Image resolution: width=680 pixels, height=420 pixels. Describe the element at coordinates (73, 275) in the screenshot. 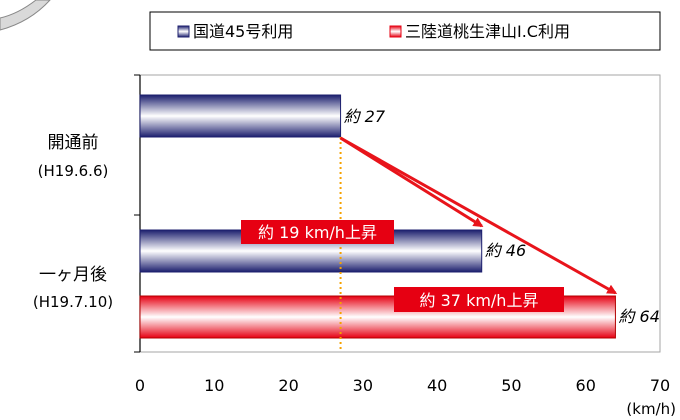

I see `category-label-after: 一ヶ月後` at that location.